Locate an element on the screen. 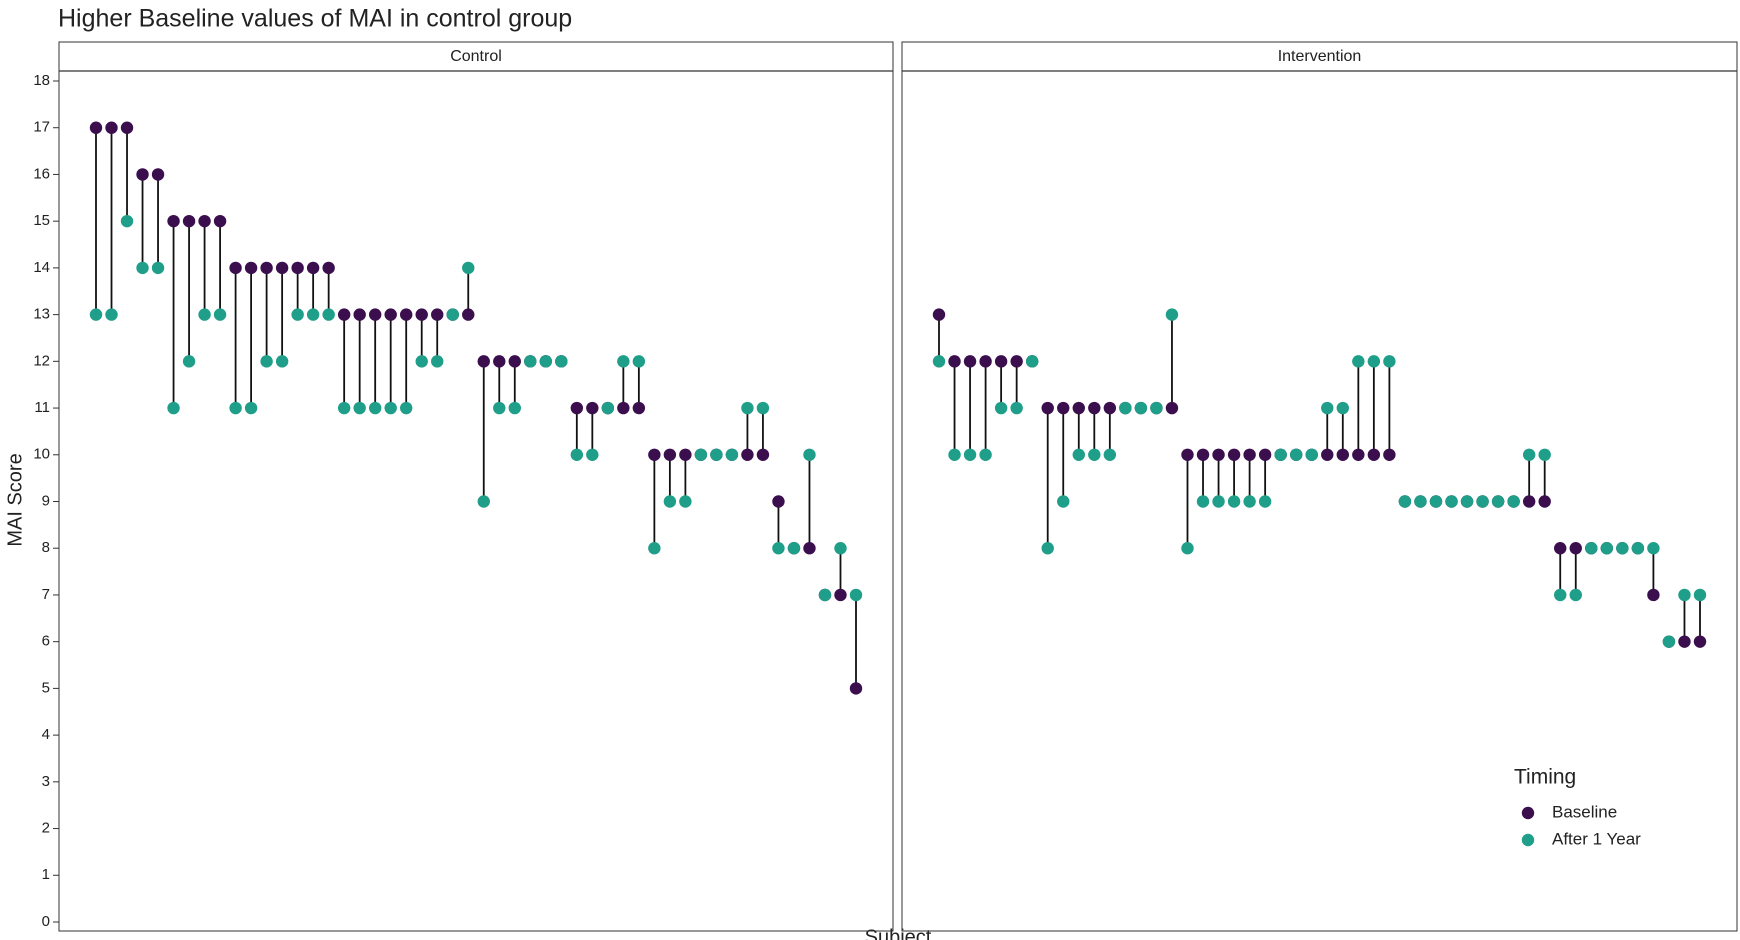 The height and width of the screenshot is (940, 1740). y-tick-label: 11 is located at coordinates (42, 407).